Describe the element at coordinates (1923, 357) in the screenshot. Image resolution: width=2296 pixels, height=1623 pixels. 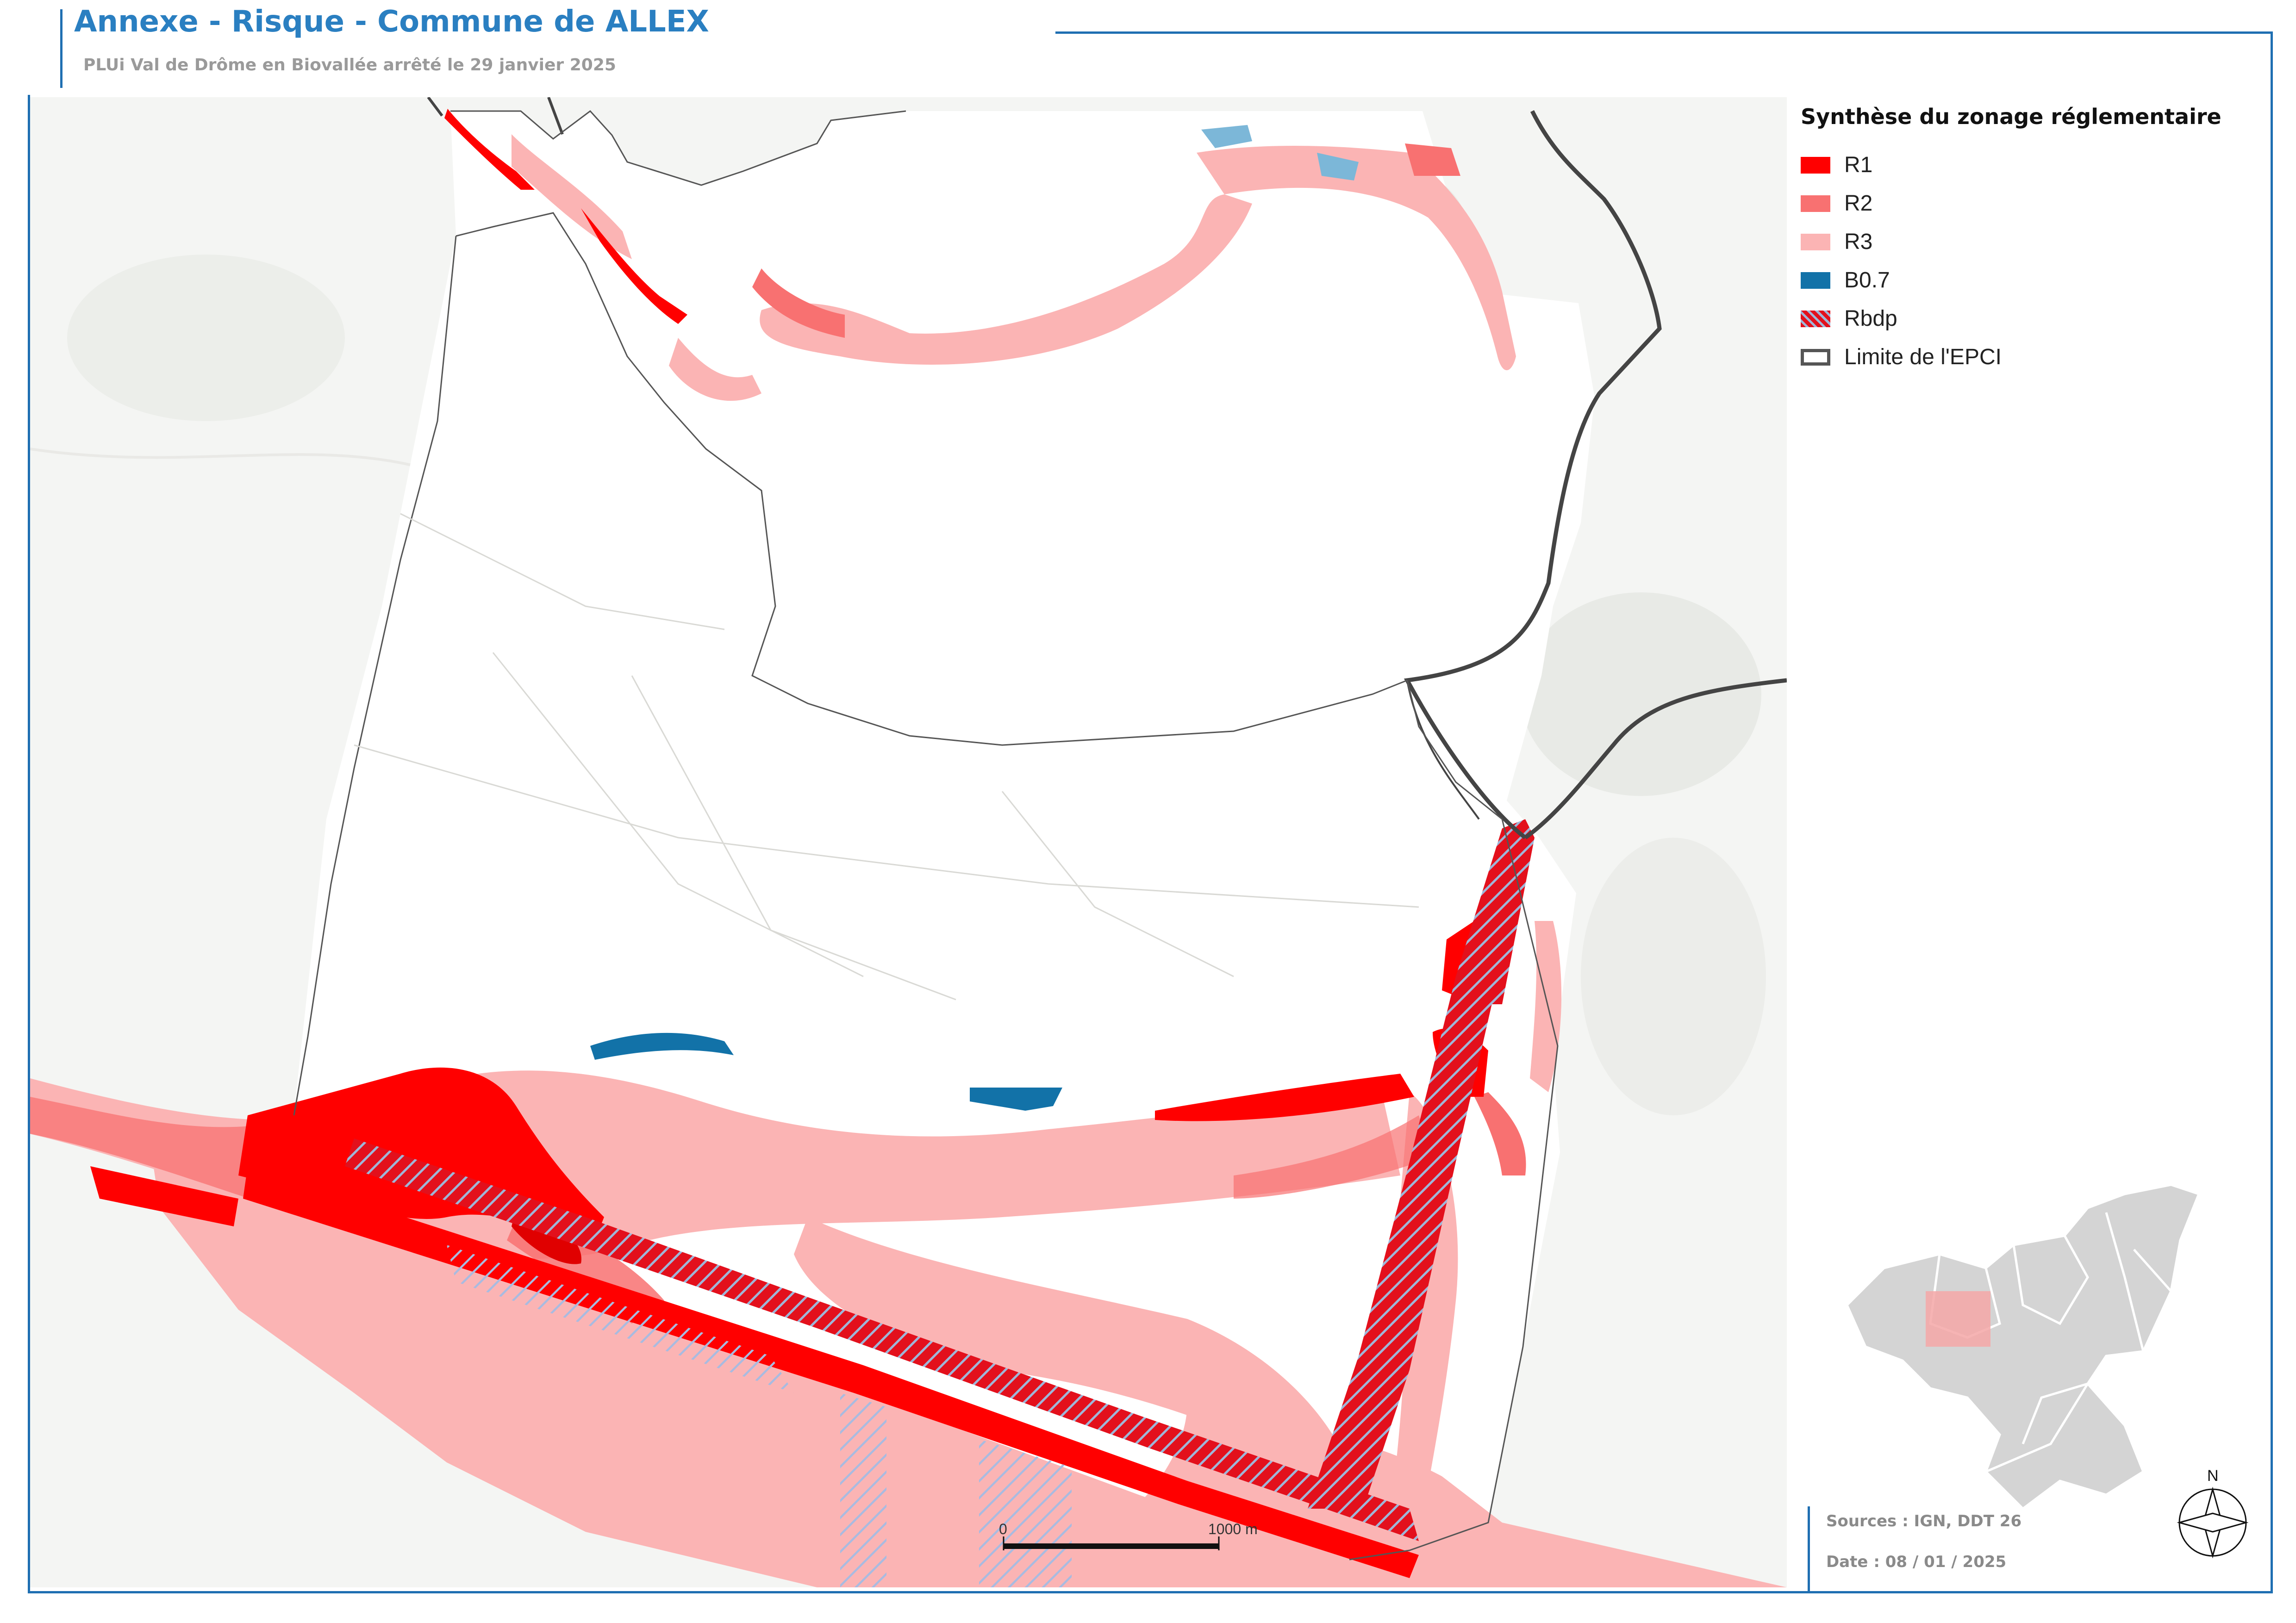
I see `legend-label-epci: Limite de l'EPCI` at that location.